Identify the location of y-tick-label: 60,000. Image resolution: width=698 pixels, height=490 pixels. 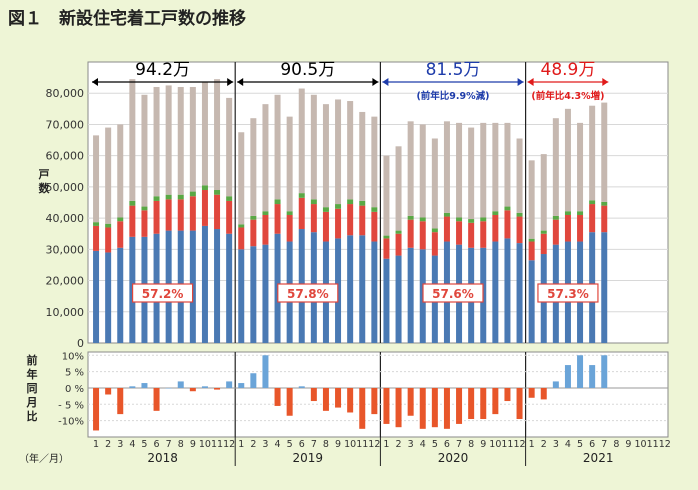
(65, 156).